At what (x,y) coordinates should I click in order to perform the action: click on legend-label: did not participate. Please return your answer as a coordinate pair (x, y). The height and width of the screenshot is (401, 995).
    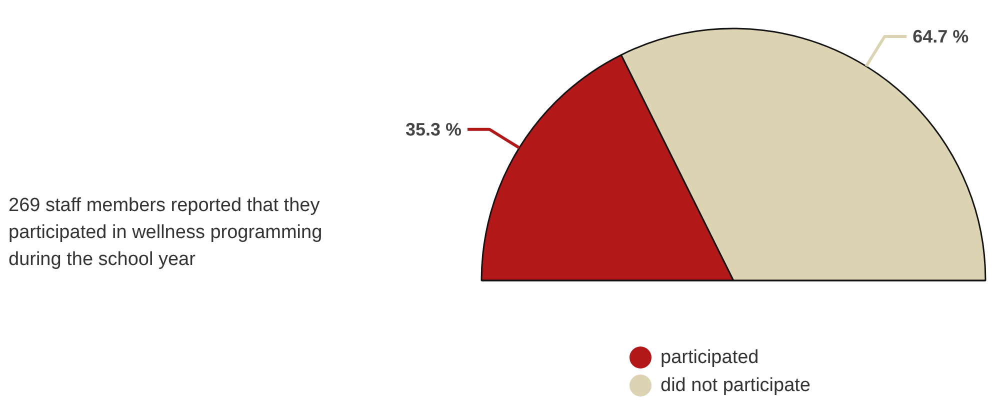
    Looking at the image, I should click on (735, 385).